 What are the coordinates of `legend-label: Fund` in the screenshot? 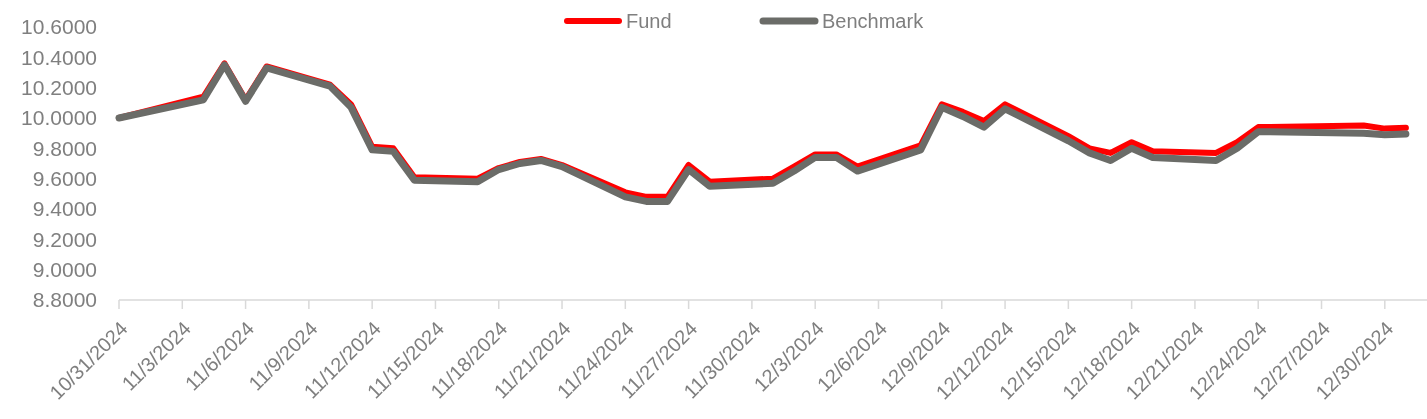 It's located at (649, 21).